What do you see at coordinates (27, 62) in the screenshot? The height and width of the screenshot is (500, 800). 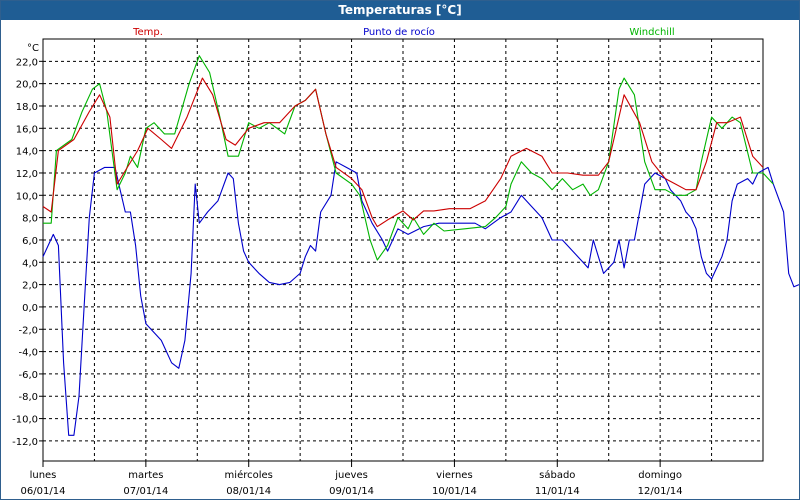 I see `y-tick-label: 22,0` at bounding box center [27, 62].